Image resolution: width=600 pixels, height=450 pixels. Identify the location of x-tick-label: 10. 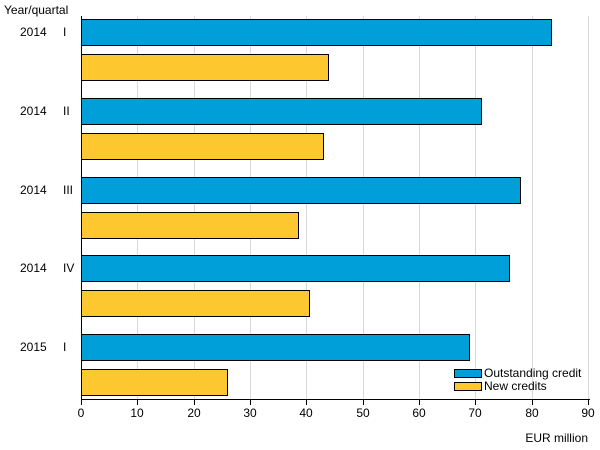
(137, 413).